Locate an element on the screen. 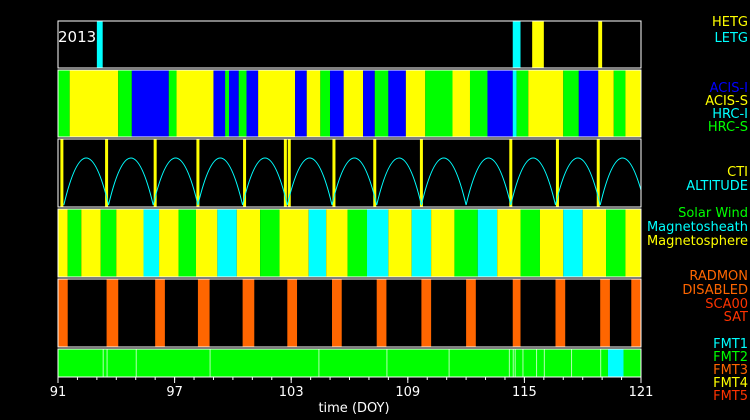  x-tick-label: 109 is located at coordinates (407, 392).